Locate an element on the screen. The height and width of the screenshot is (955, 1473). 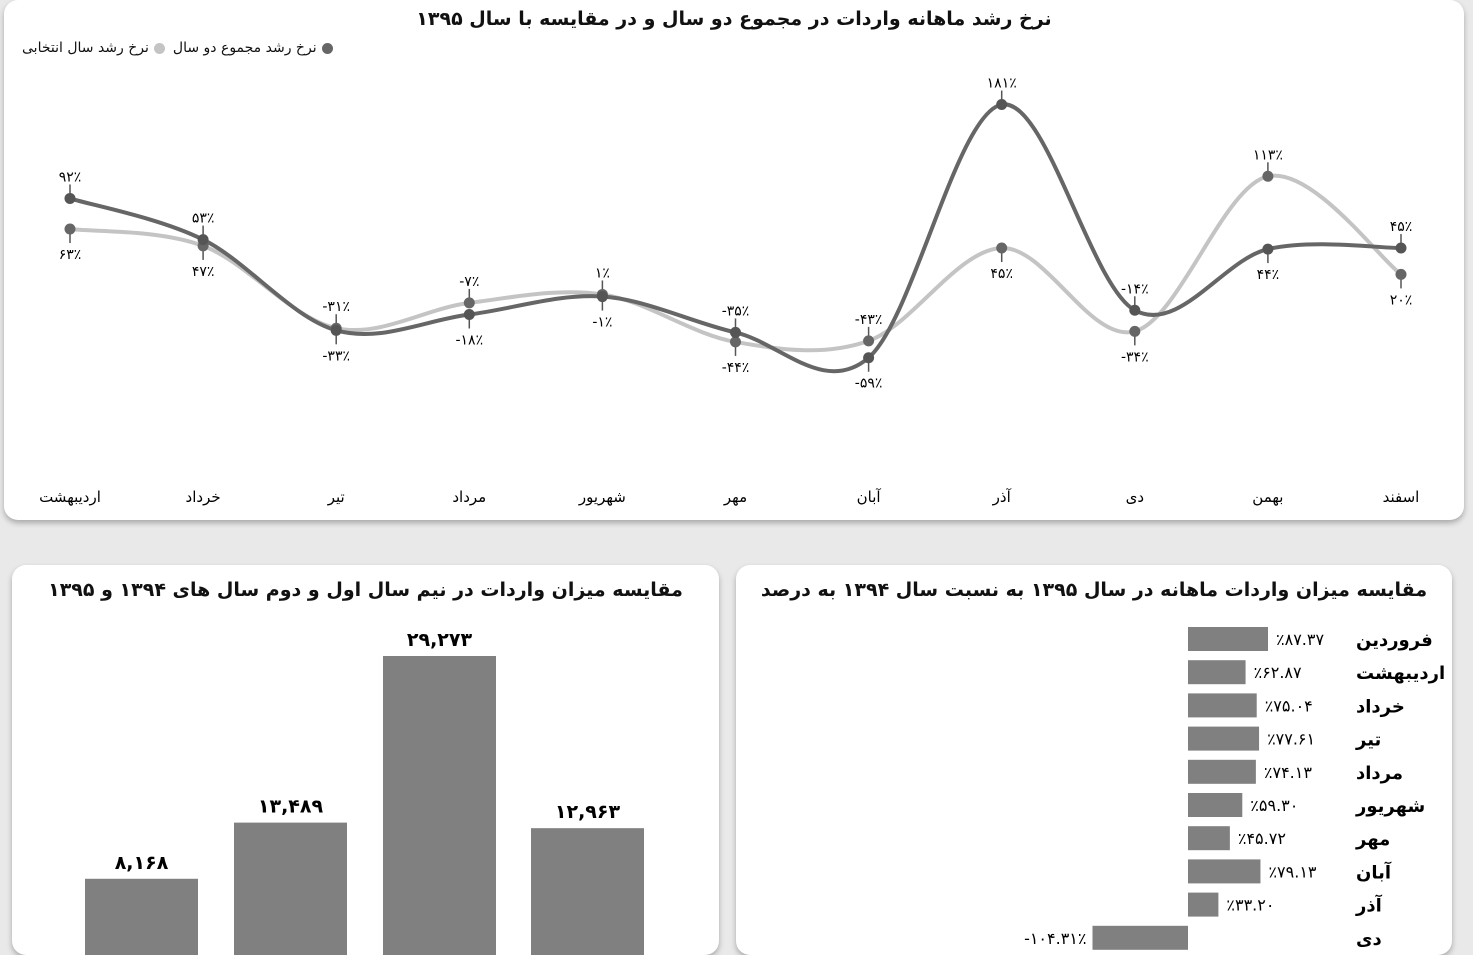
hbar-category-label: آبان is located at coordinates (1374, 871).